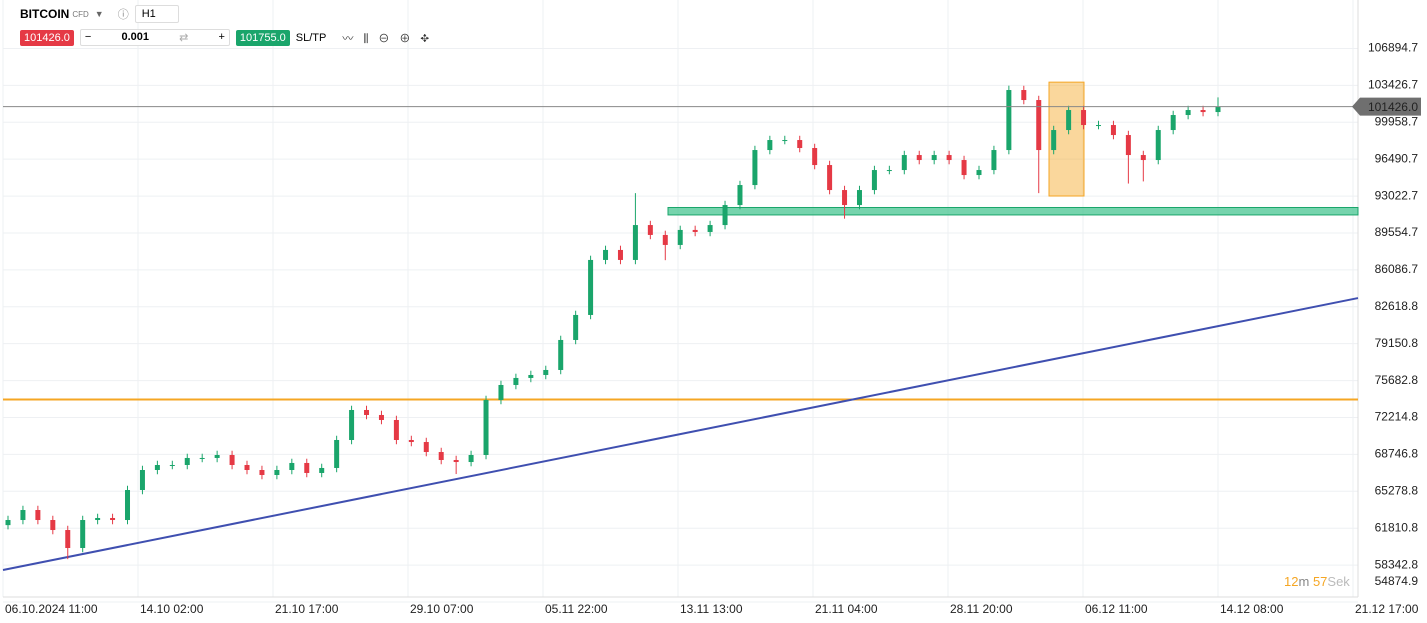  I want to click on x-tick-label: 13.11 13:00, so click(711, 609).